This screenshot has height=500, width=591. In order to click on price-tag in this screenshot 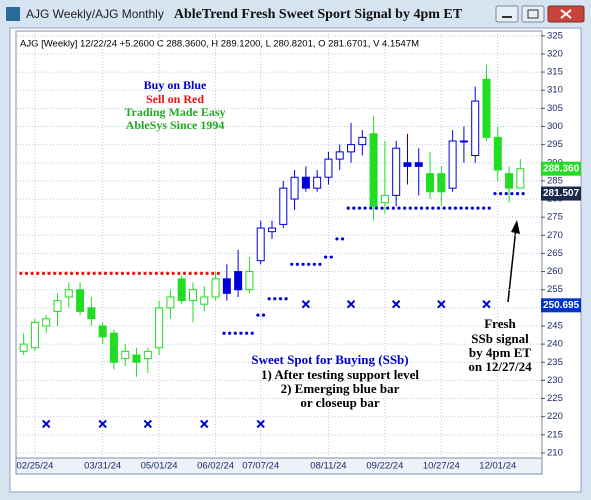, I will do `click(561, 193)`.